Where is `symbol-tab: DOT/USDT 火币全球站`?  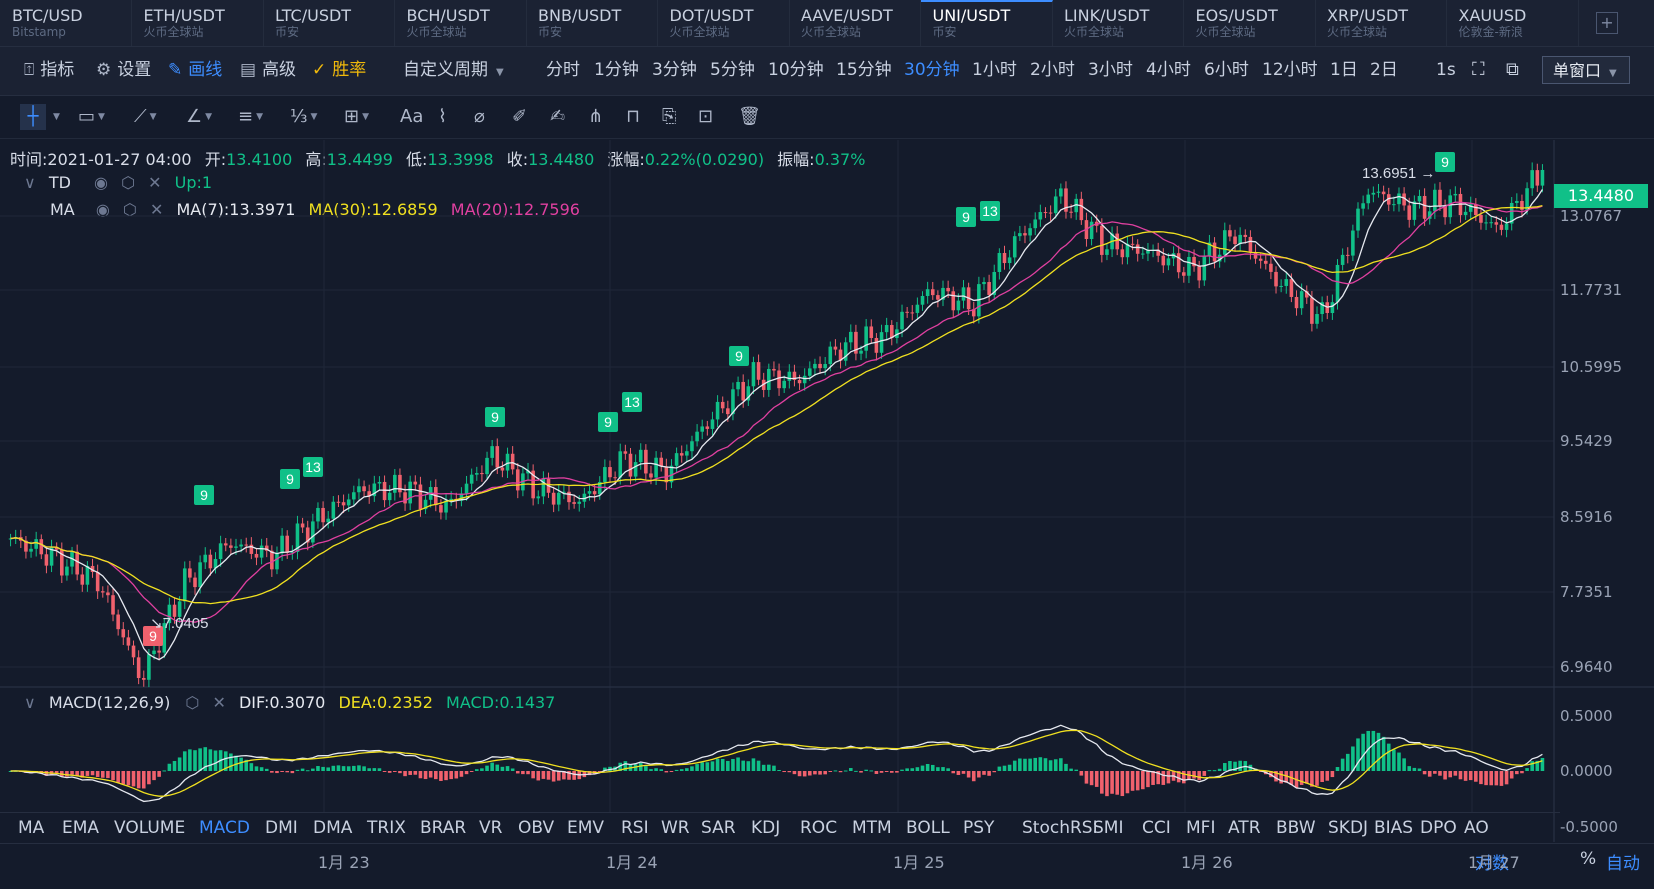 symbol-tab: DOT/USDT 火币全球站 is located at coordinates (724, 23).